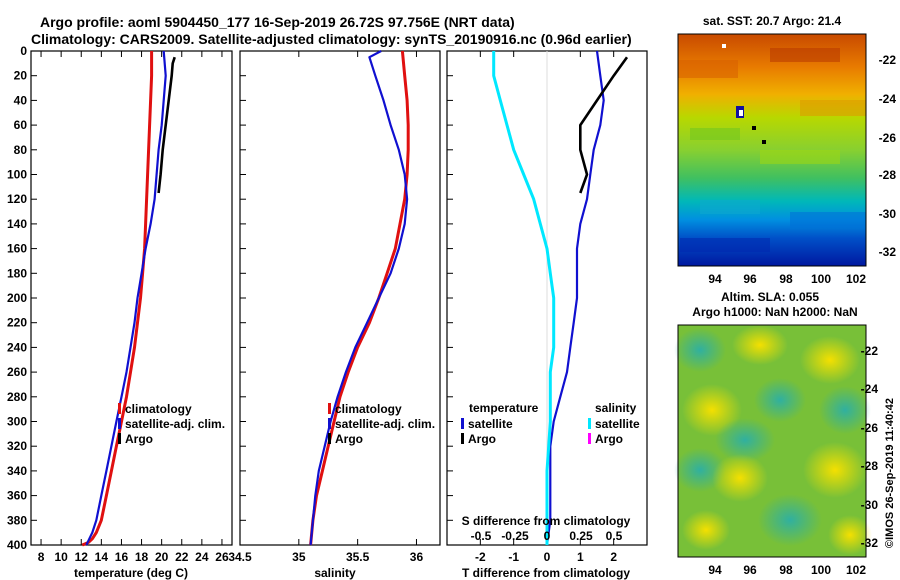  I want to click on x-tick-label: 10, so click(61, 557).